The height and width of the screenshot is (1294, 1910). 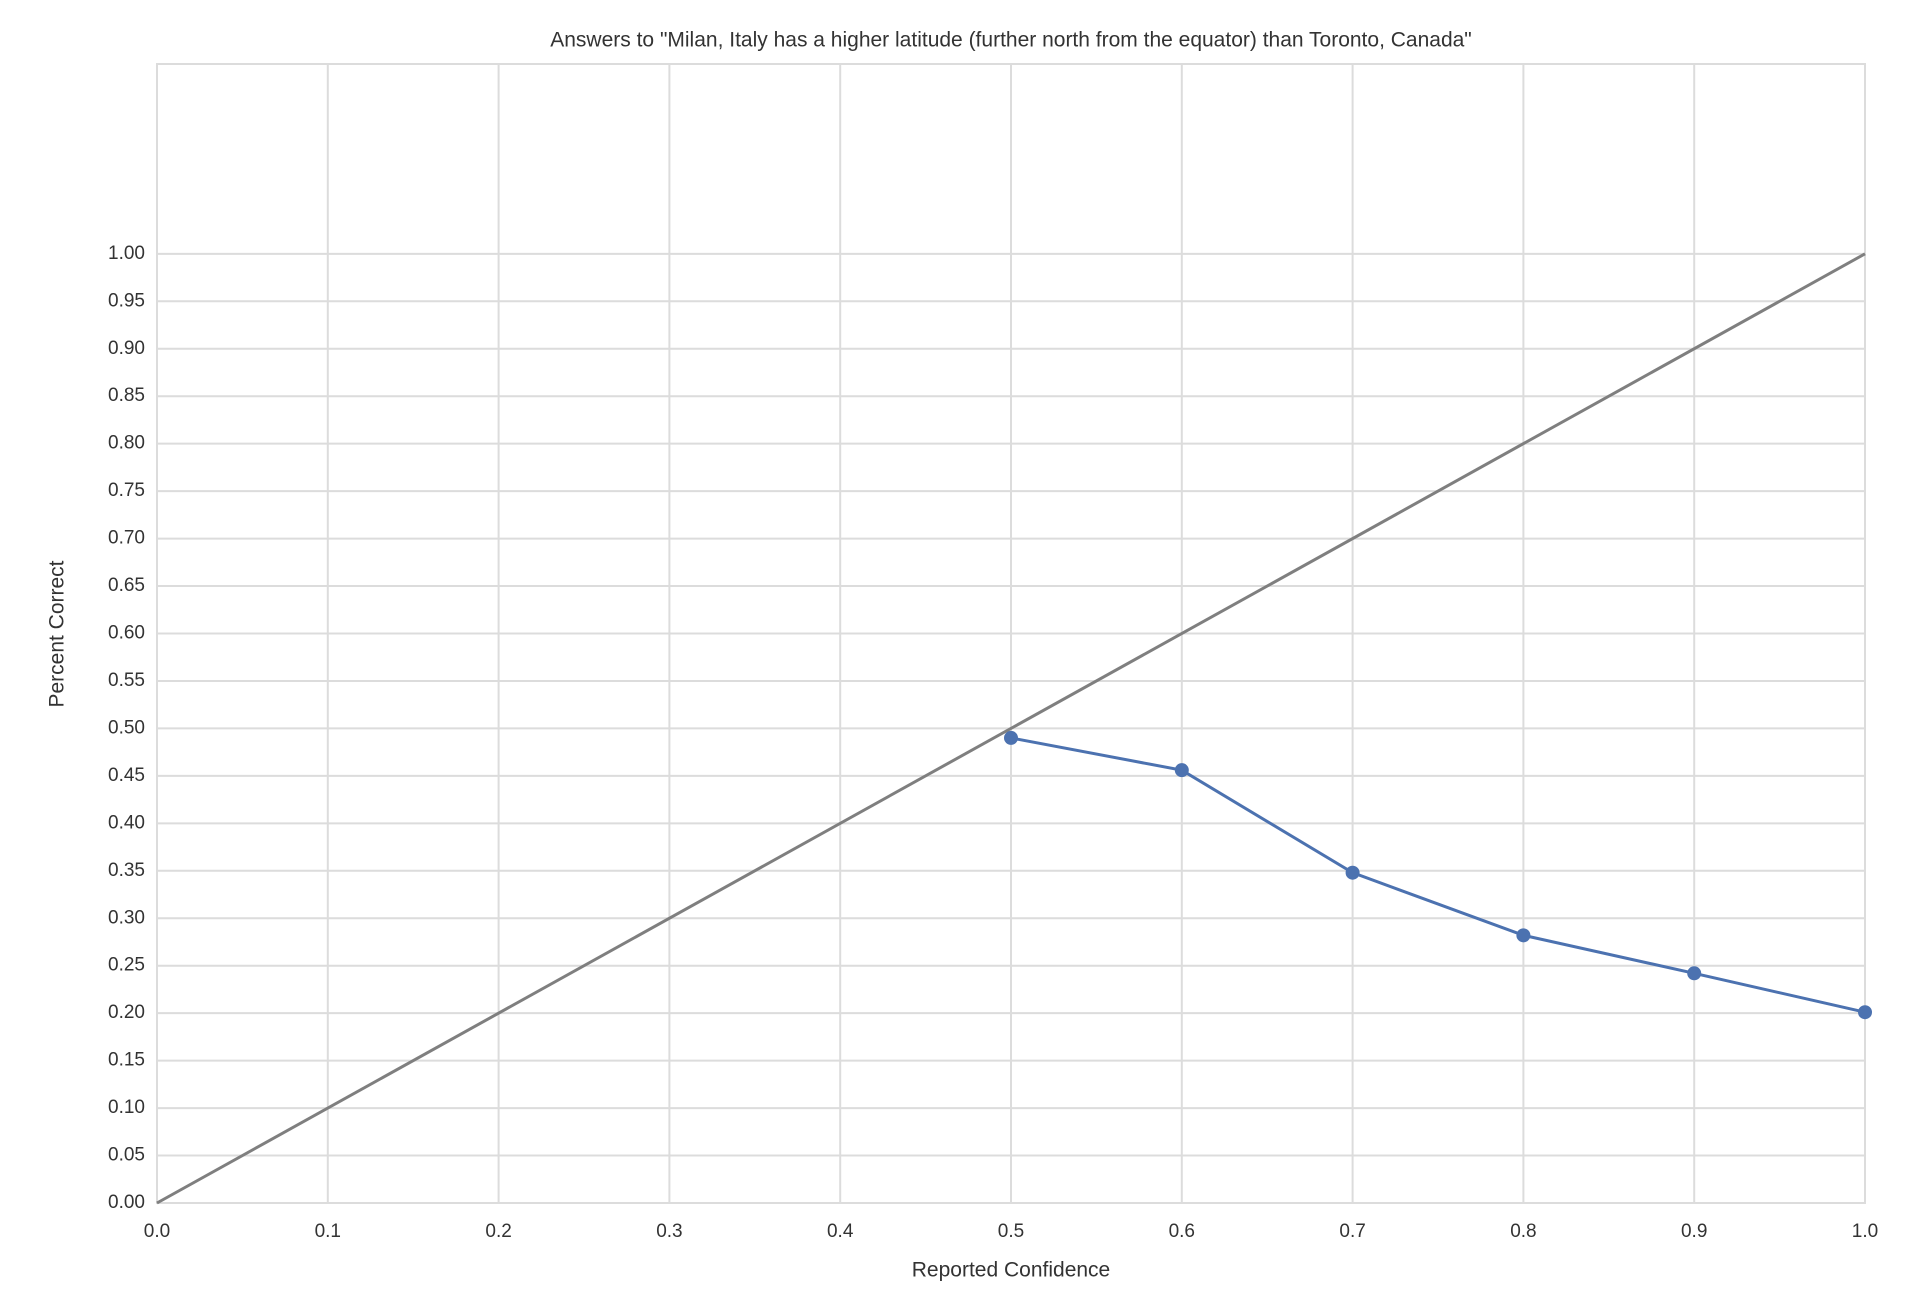 I want to click on x-tick-label: 0.1, so click(x=328, y=1231).